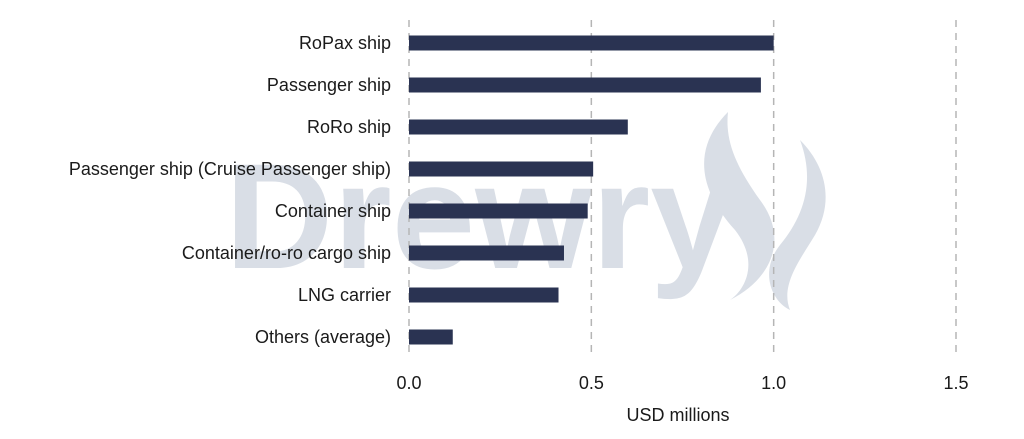 Image resolution: width=1024 pixels, height=439 pixels. What do you see at coordinates (329, 85) in the screenshot?
I see `category-label: Passenger ship` at bounding box center [329, 85].